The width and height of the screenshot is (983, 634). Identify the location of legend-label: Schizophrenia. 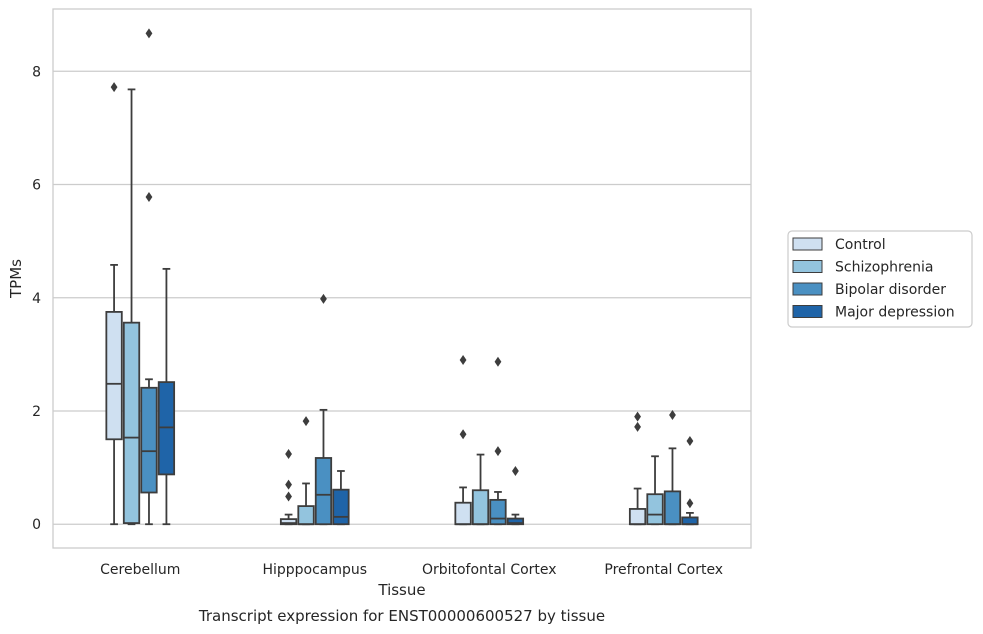
(884, 268).